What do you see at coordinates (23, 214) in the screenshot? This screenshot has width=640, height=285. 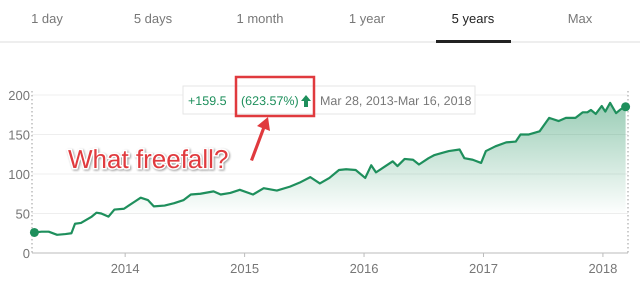 I see `y-tick-label: 50` at bounding box center [23, 214].